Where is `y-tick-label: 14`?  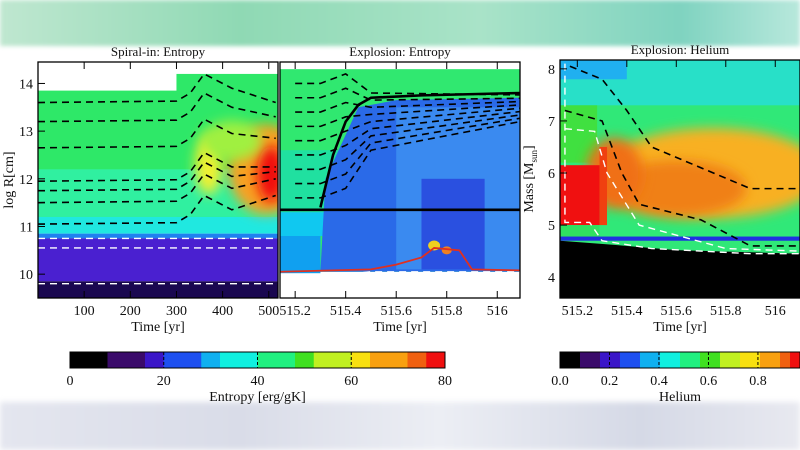 y-tick-label: 14 is located at coordinates (26, 84).